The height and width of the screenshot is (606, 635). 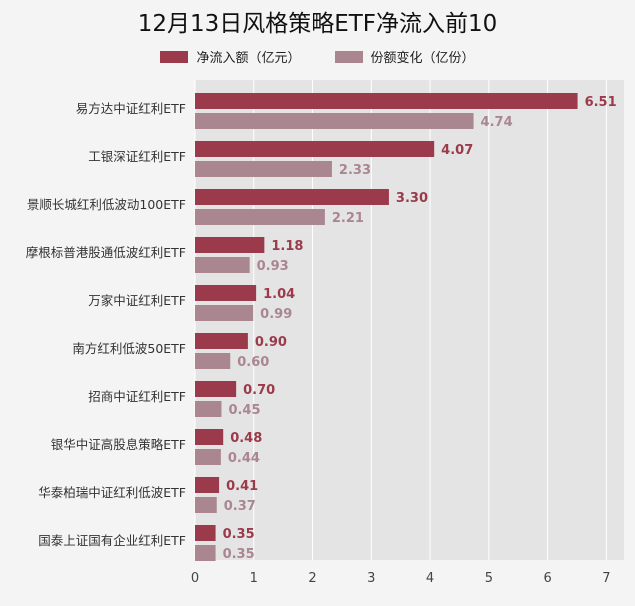 What do you see at coordinates (174, 56) in the screenshot?
I see `legend-swatch-net-inflow` at bounding box center [174, 56].